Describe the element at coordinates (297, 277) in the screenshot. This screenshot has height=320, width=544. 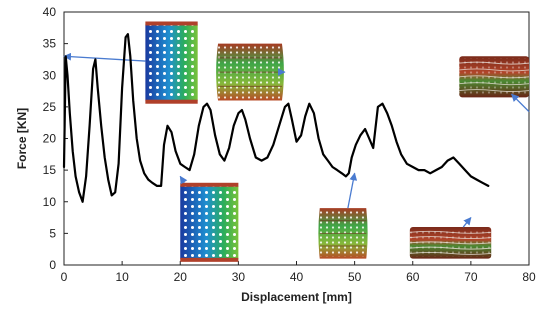
I see `x-tick-label: 40` at that location.